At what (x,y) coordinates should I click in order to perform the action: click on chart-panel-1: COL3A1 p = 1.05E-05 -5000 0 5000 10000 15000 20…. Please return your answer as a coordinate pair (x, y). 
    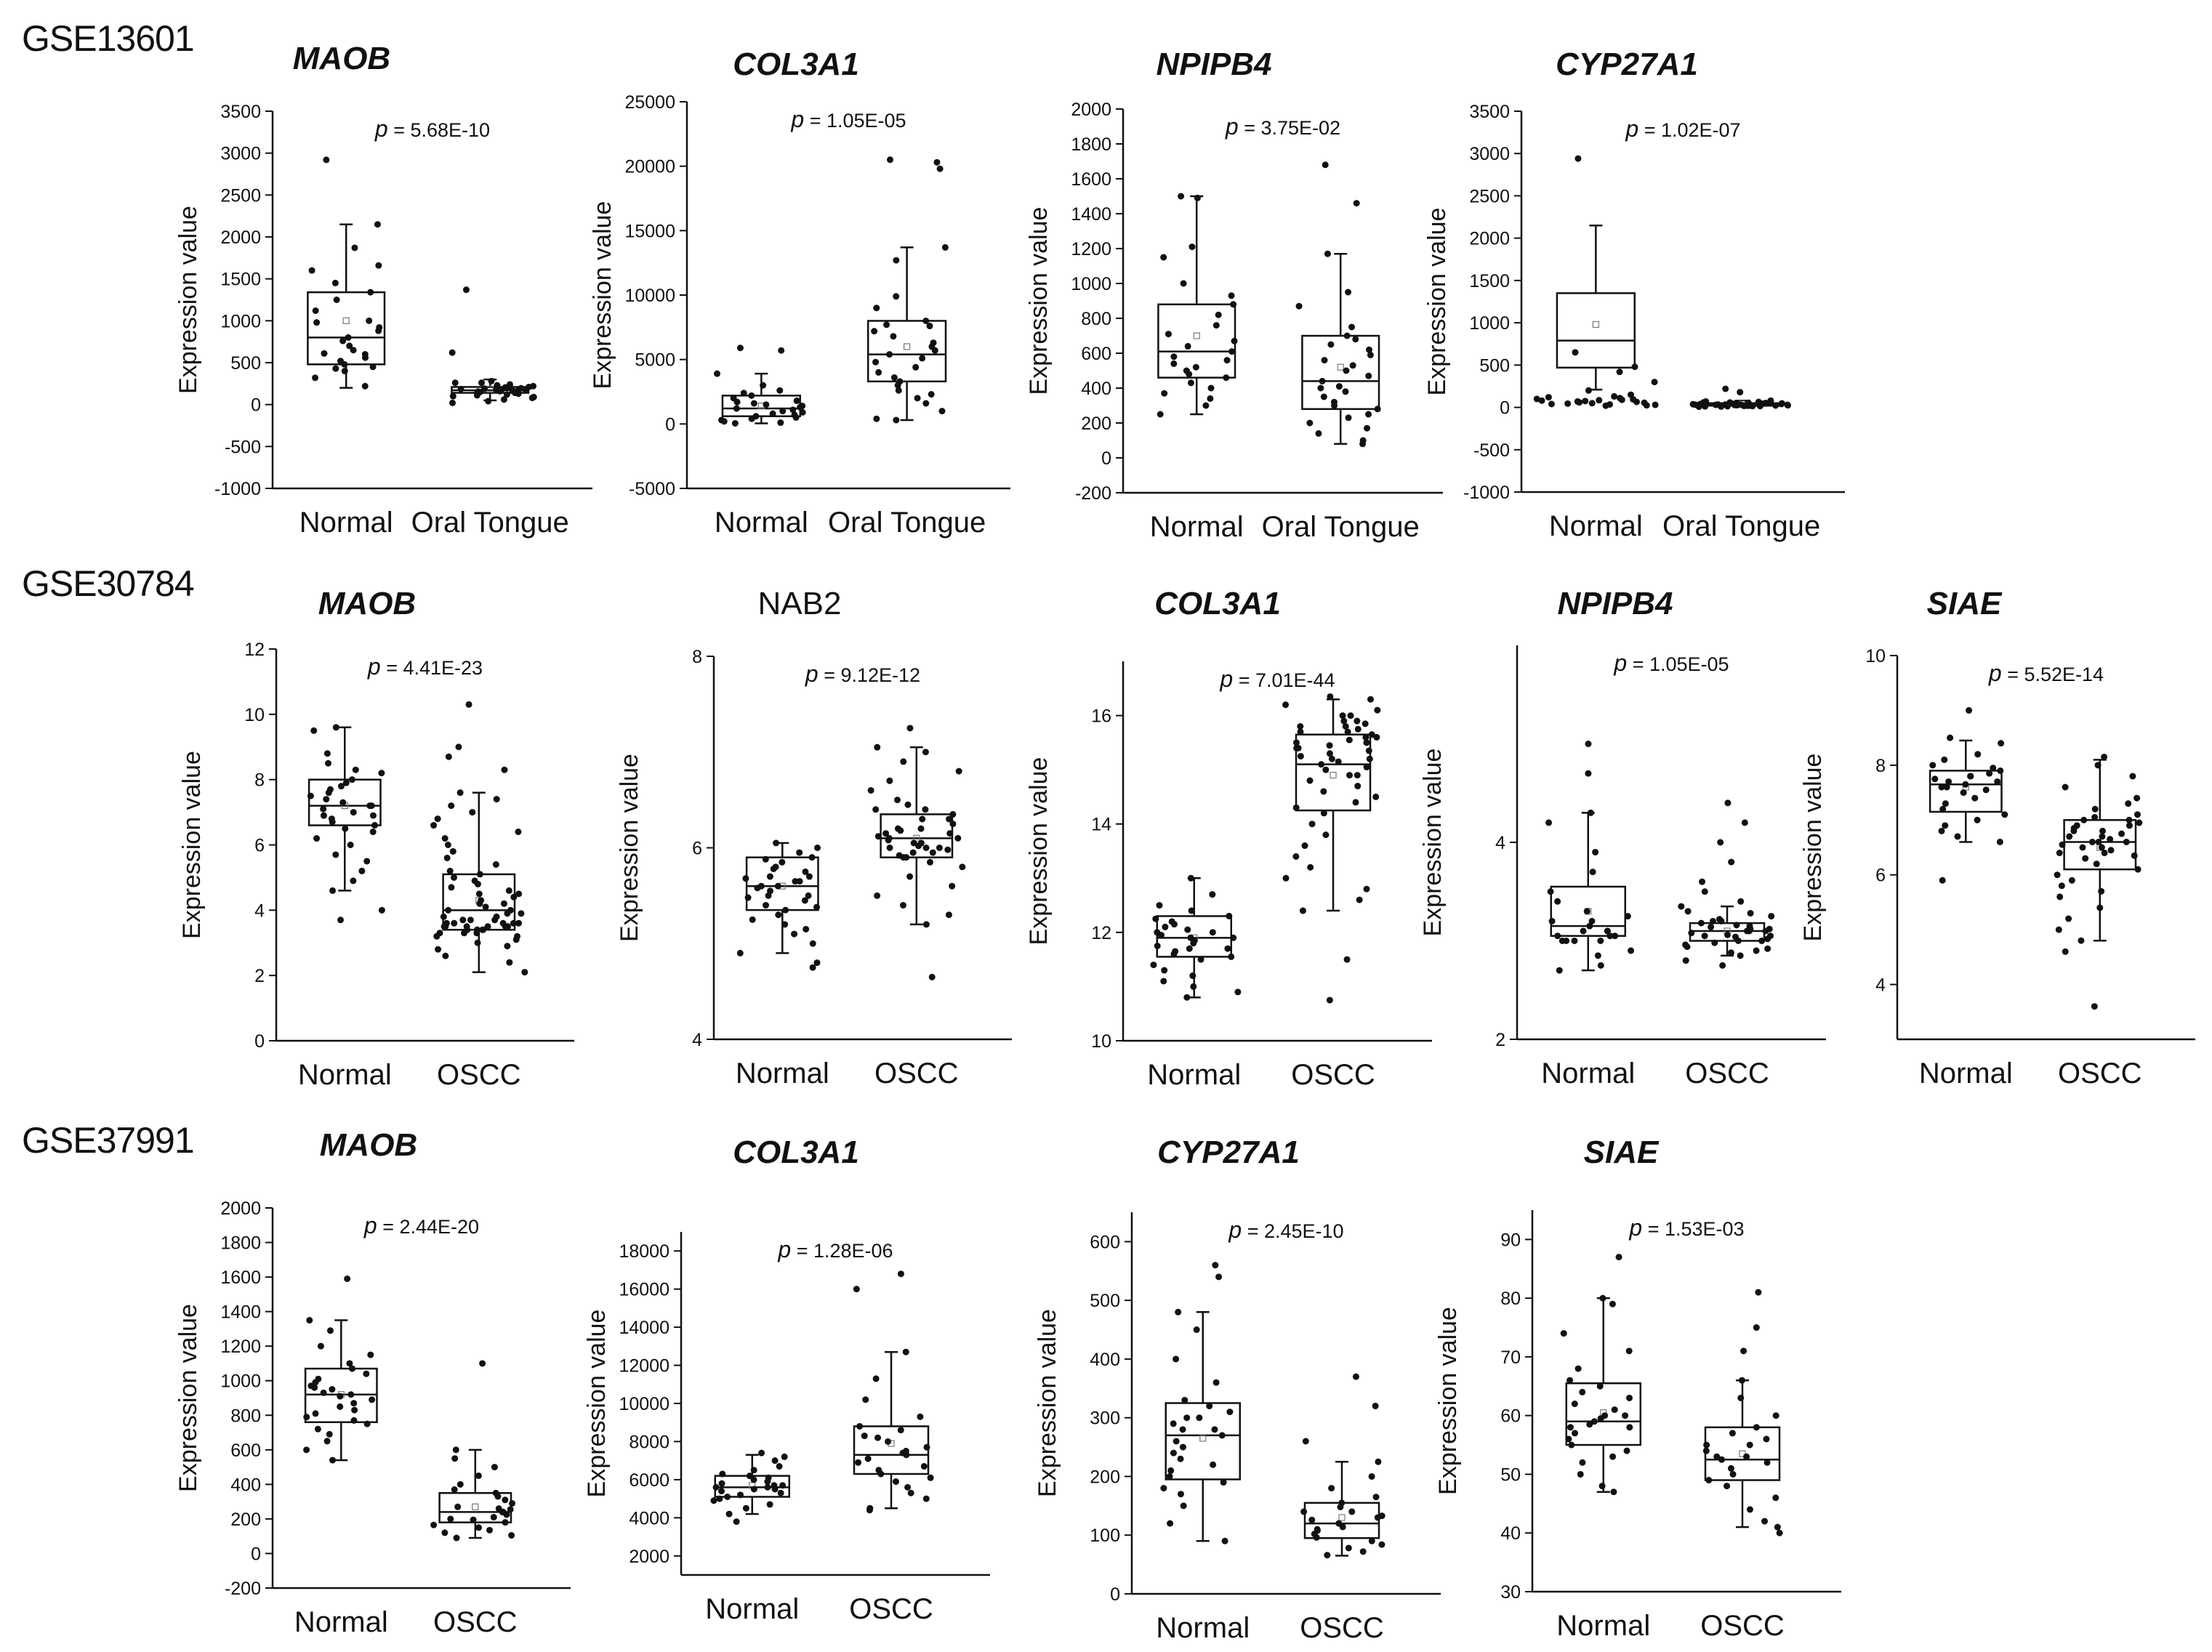
    Looking at the image, I should click on (799, 293).